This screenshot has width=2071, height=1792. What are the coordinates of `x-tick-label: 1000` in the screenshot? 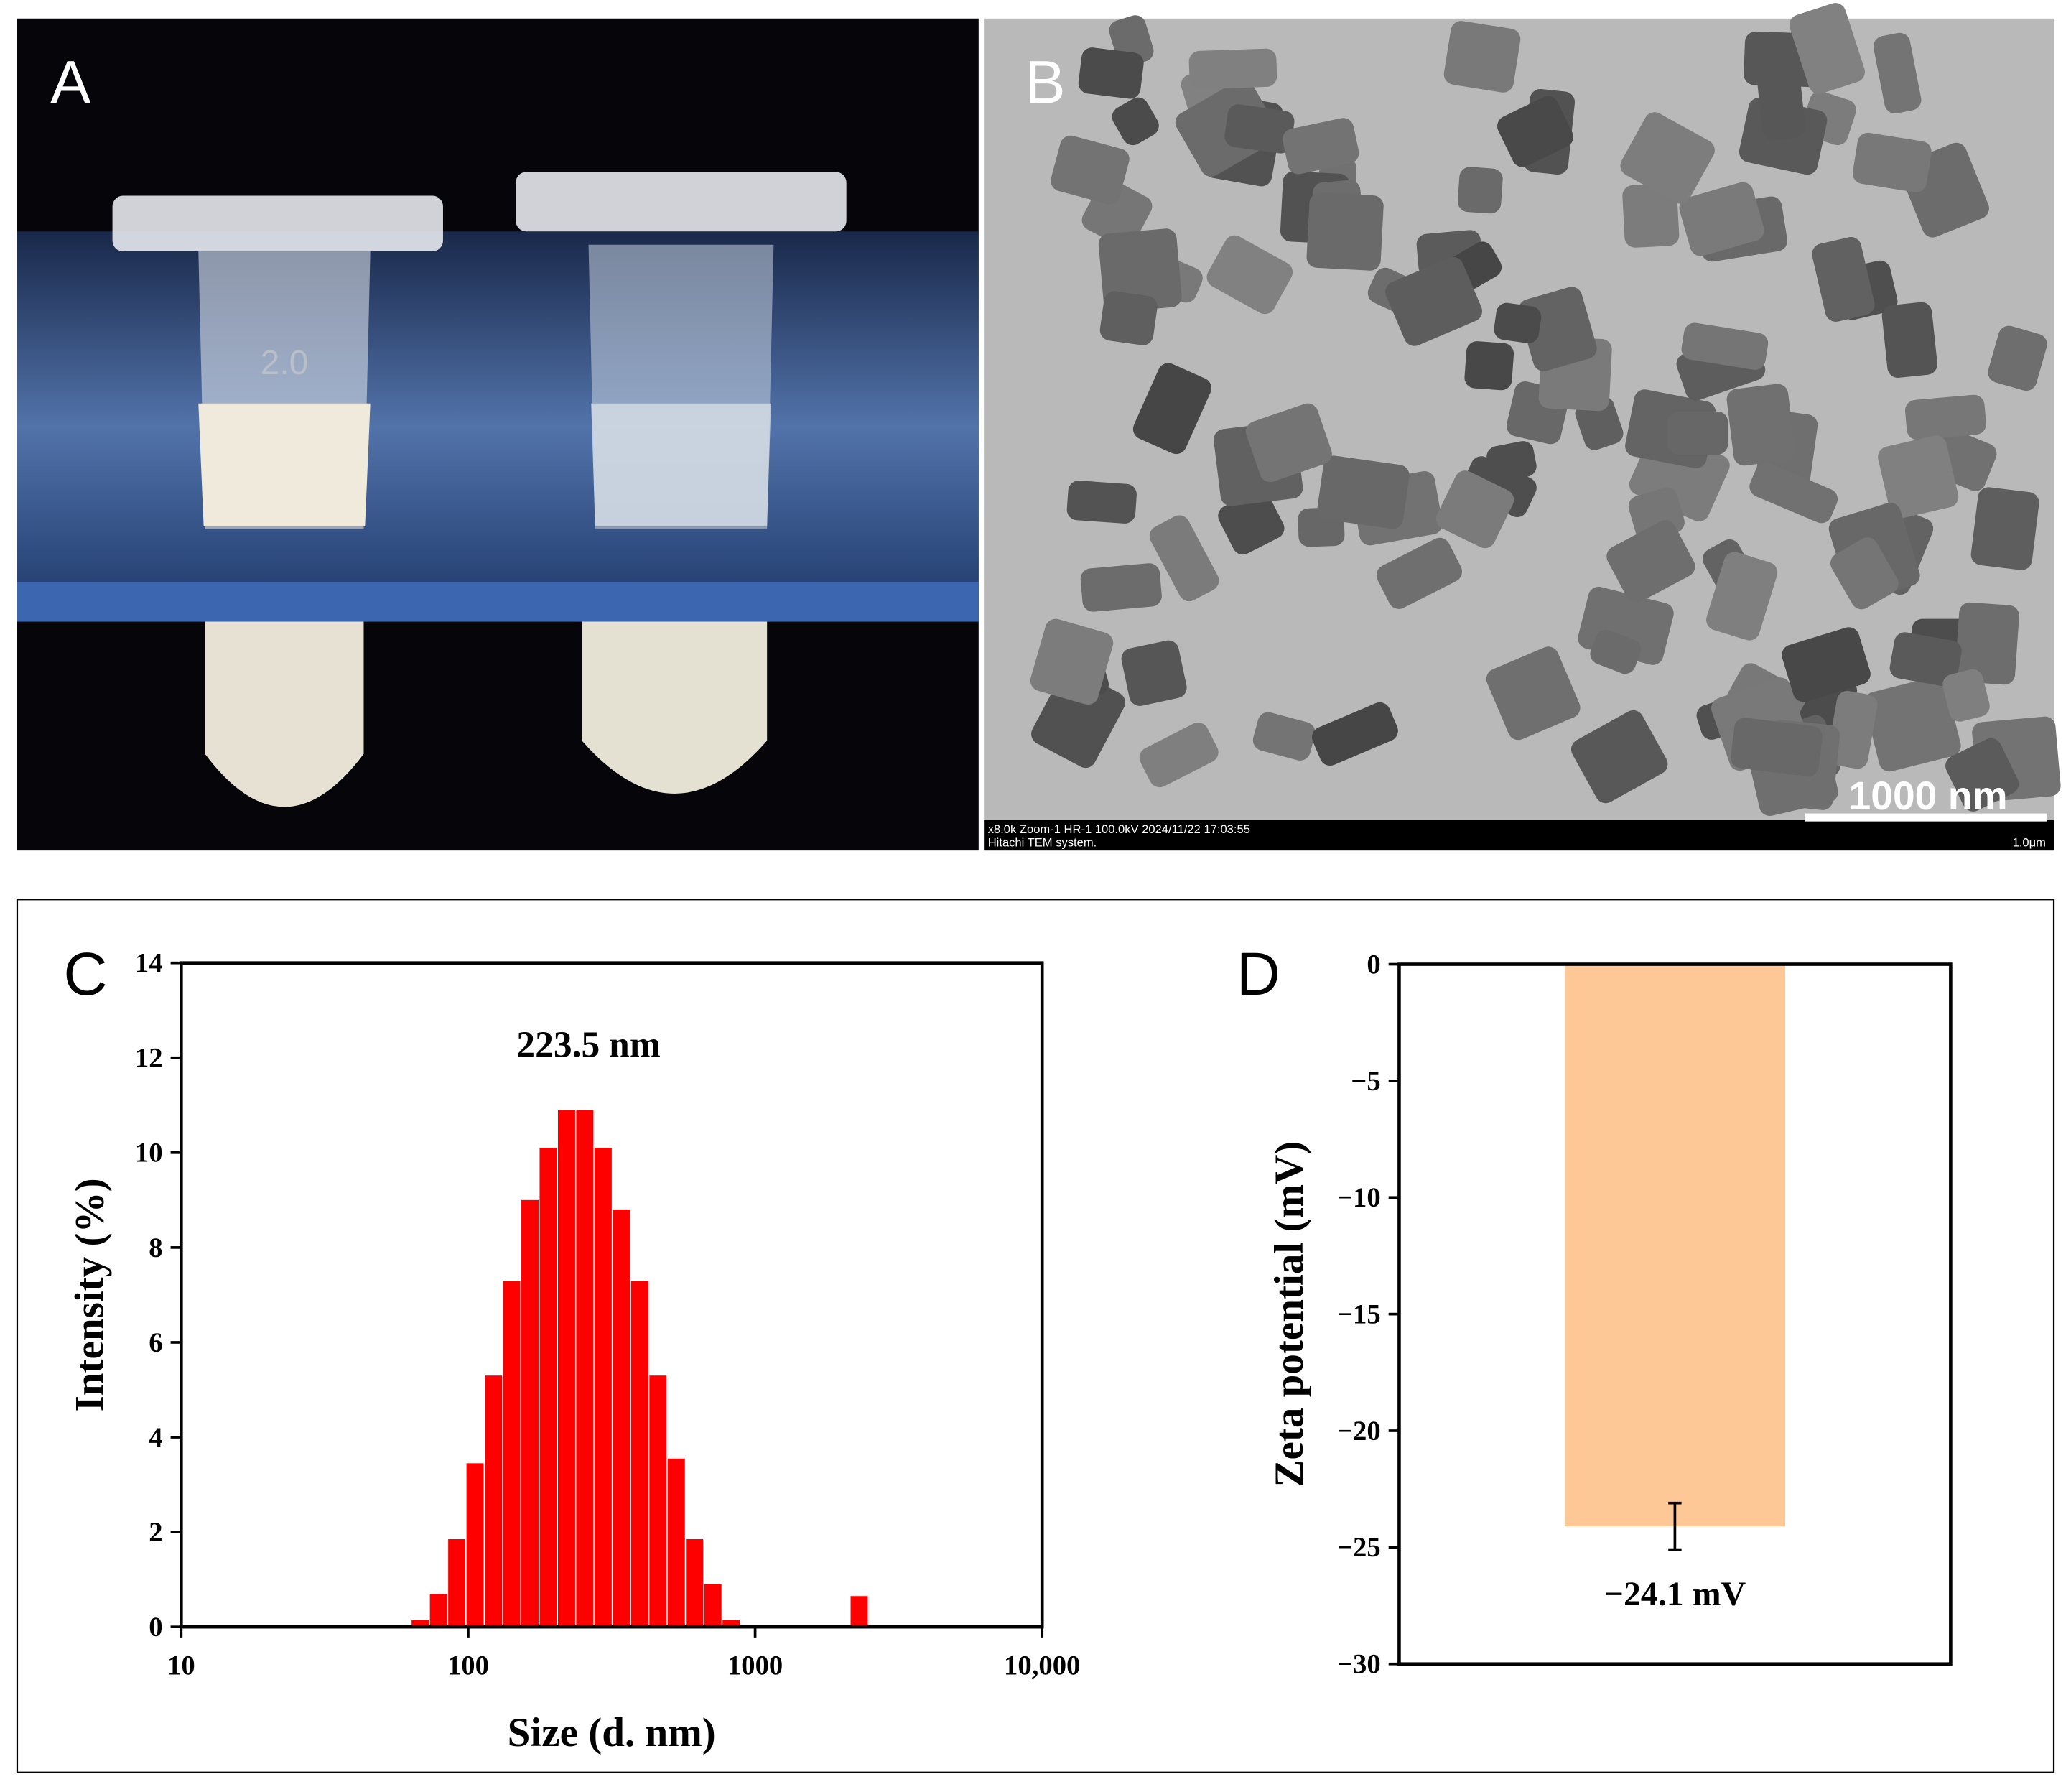 It's located at (755, 1666).